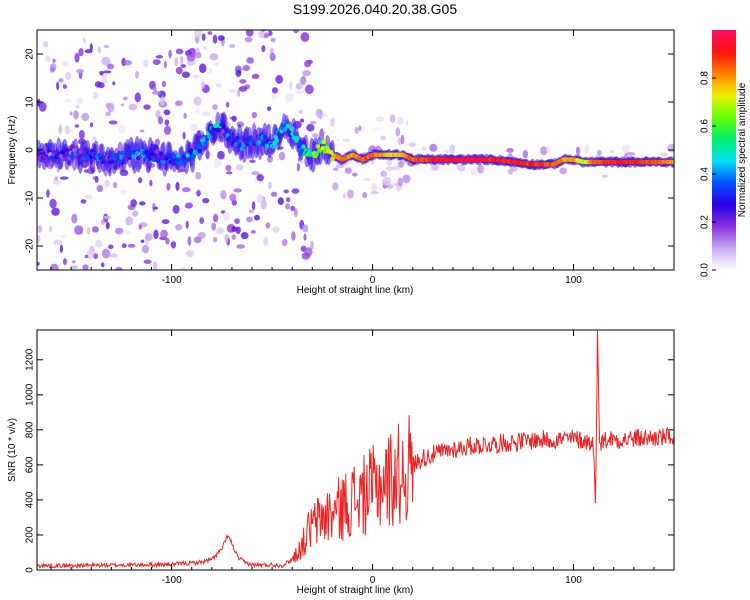 The height and width of the screenshot is (600, 750). What do you see at coordinates (30, 102) in the screenshot?
I see `y-tick-label: 10` at bounding box center [30, 102].